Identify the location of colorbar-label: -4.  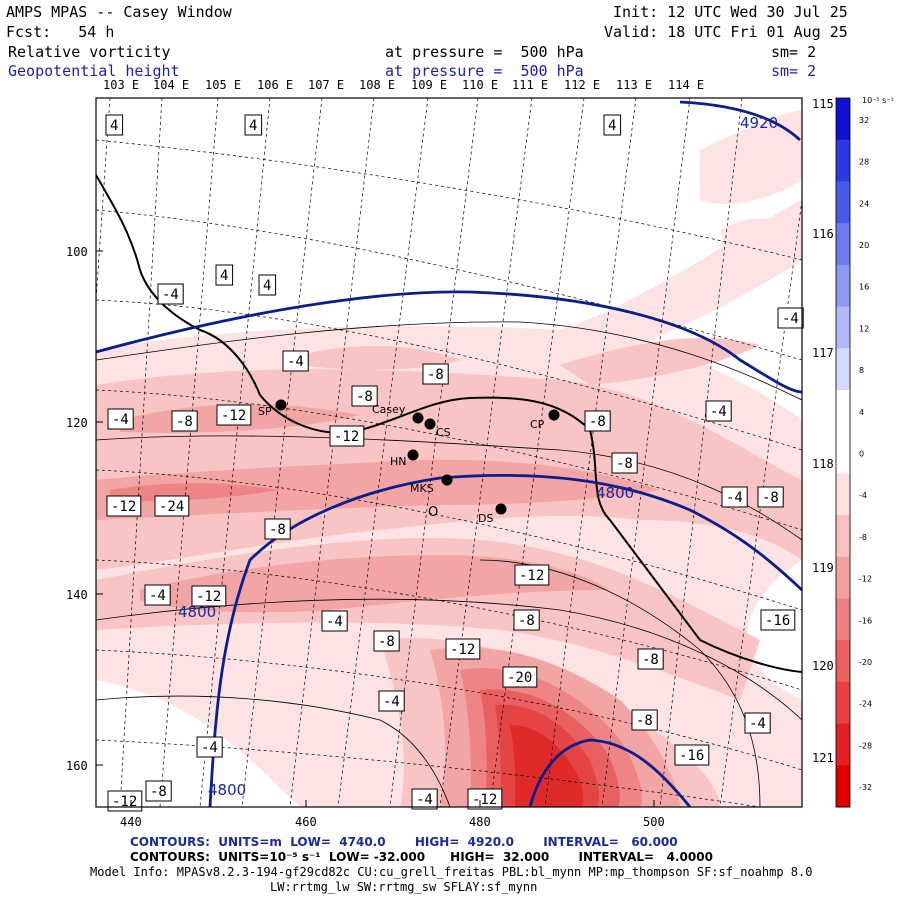
(863, 495).